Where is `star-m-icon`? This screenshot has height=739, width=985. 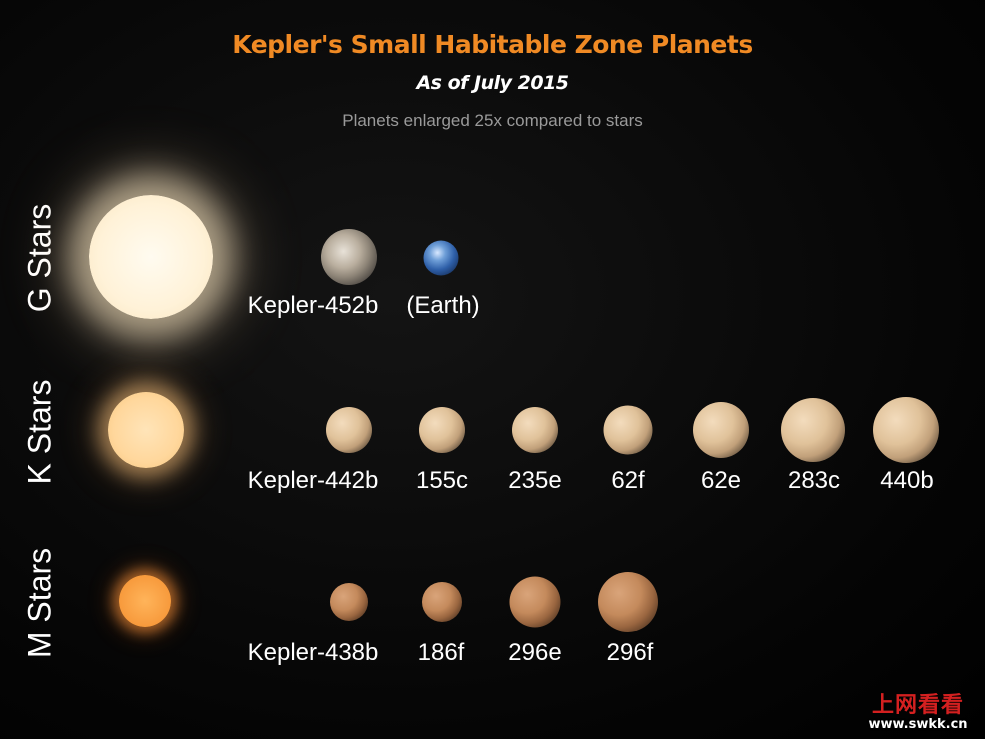 star-m-icon is located at coordinates (145, 601).